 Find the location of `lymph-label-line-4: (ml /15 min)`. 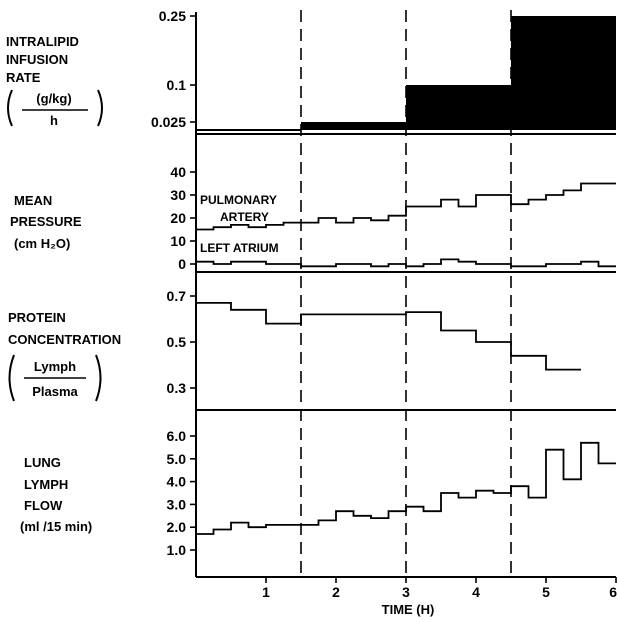

lymph-label-line-4: (ml /15 min) is located at coordinates (56, 526).